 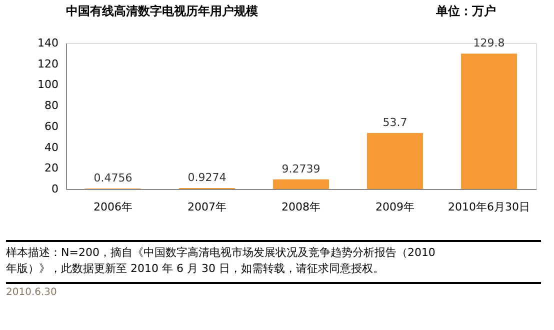 What do you see at coordinates (489, 43) in the screenshot?
I see `data-label: 129.8` at bounding box center [489, 43].